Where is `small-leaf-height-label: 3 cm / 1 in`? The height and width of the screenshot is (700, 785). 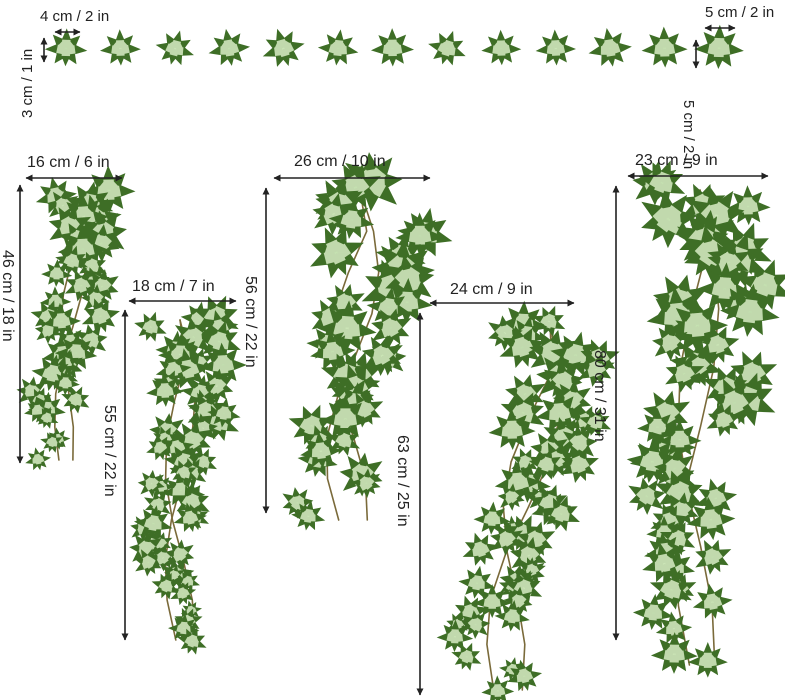 small-leaf-height-label: 3 cm / 1 in is located at coordinates (27, 83).